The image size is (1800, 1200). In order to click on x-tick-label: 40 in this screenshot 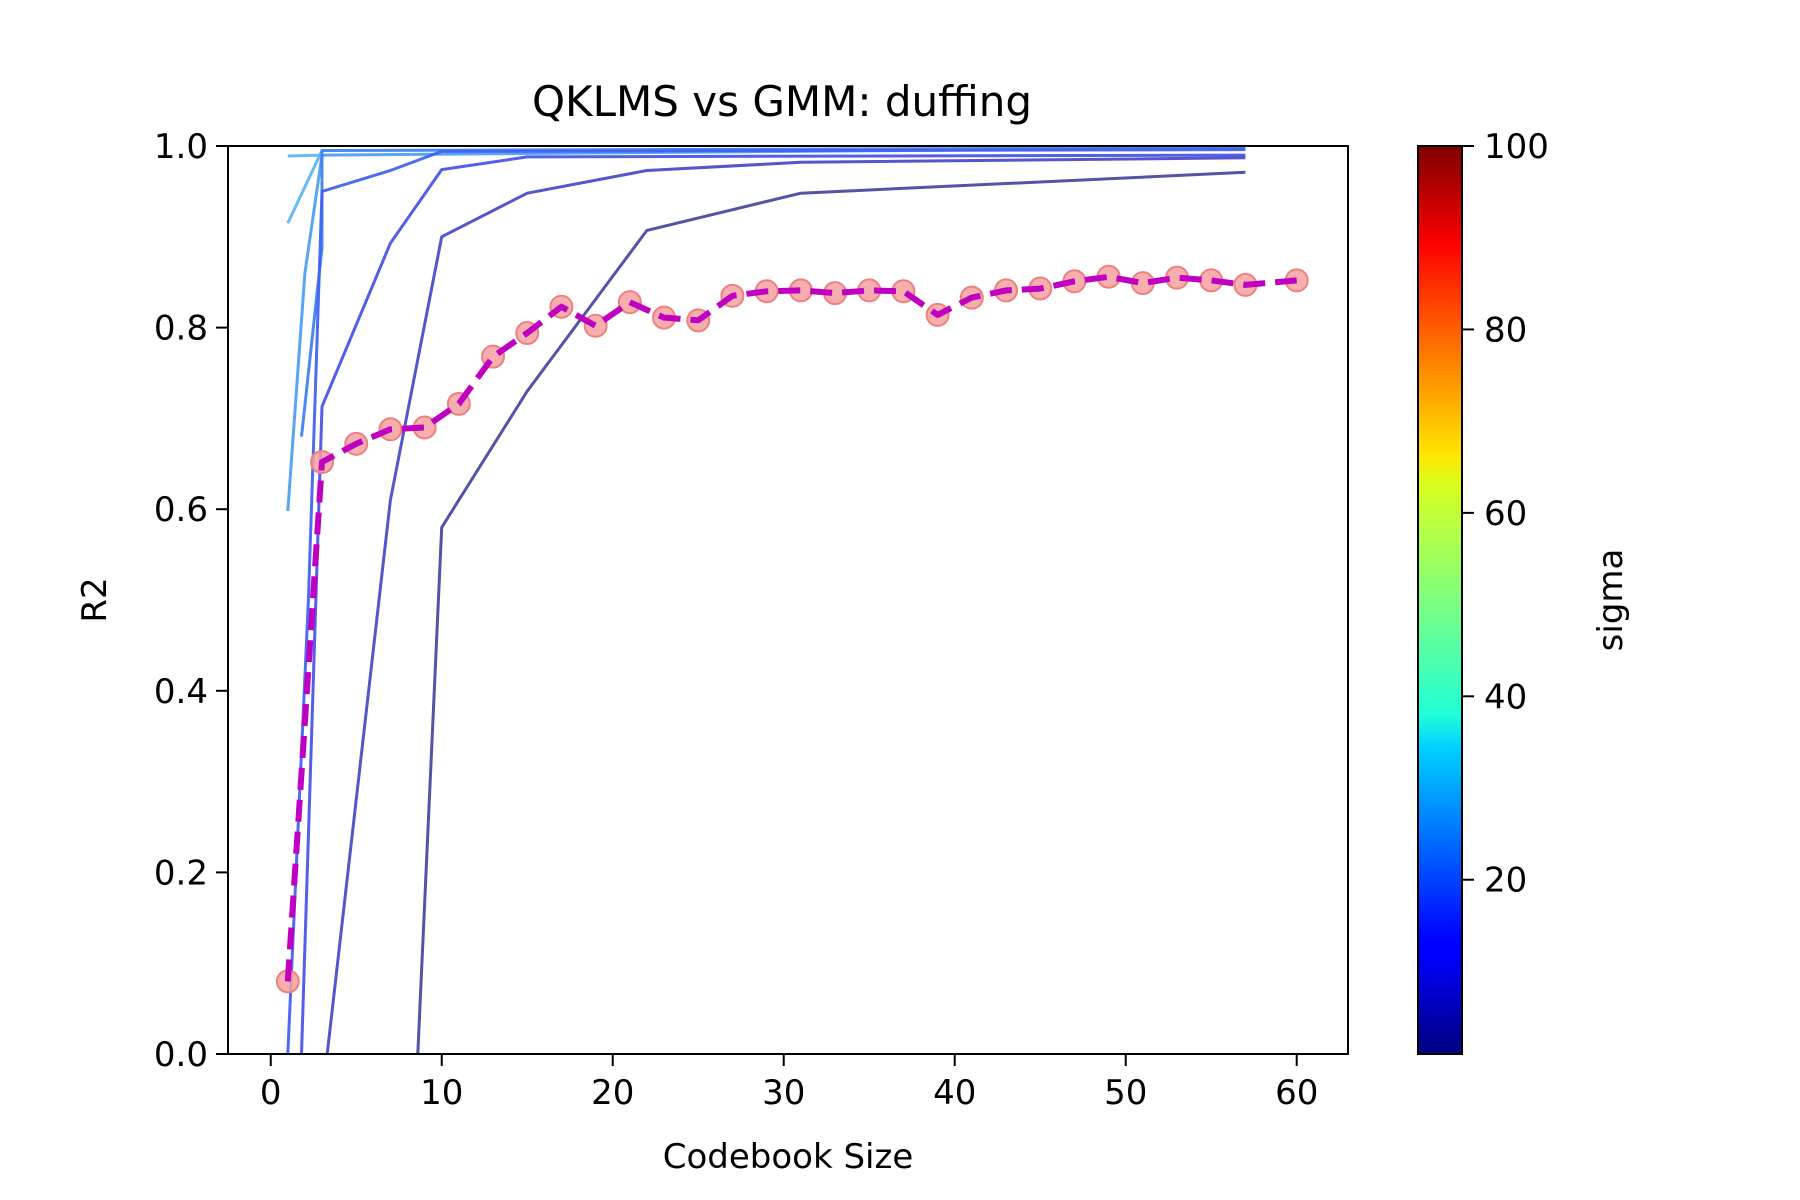, I will do `click(954, 1093)`.